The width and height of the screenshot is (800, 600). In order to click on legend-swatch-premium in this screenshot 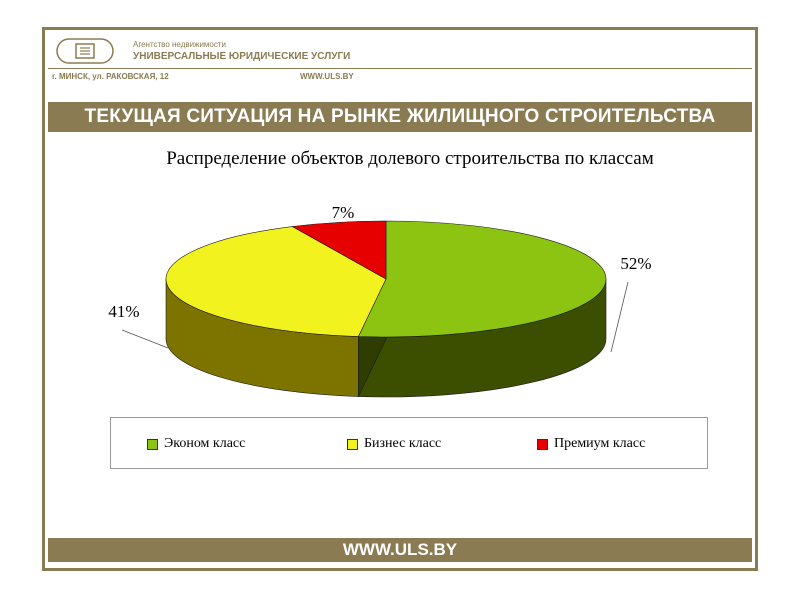, I will do `click(542, 444)`.